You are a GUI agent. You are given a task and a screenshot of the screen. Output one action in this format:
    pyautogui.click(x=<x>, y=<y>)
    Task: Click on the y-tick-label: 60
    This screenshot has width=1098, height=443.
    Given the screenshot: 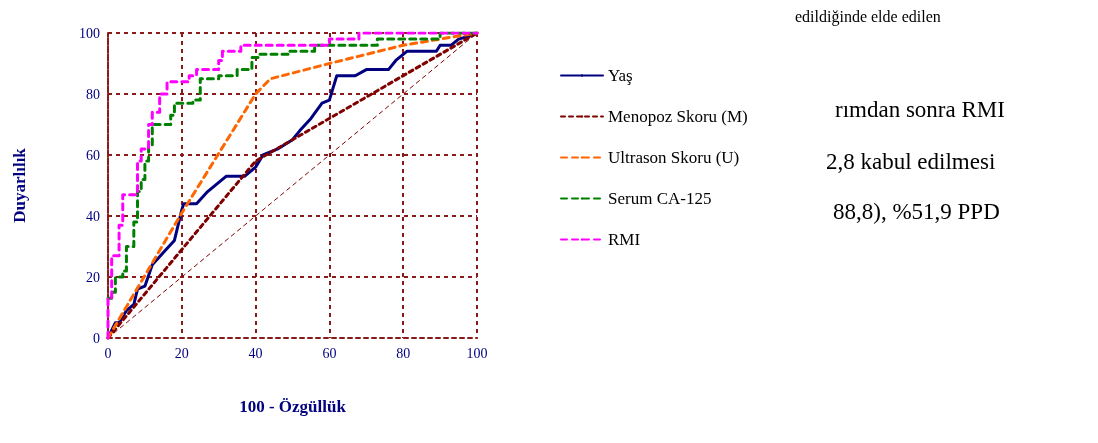 What is the action you would take?
    pyautogui.click(x=93, y=155)
    